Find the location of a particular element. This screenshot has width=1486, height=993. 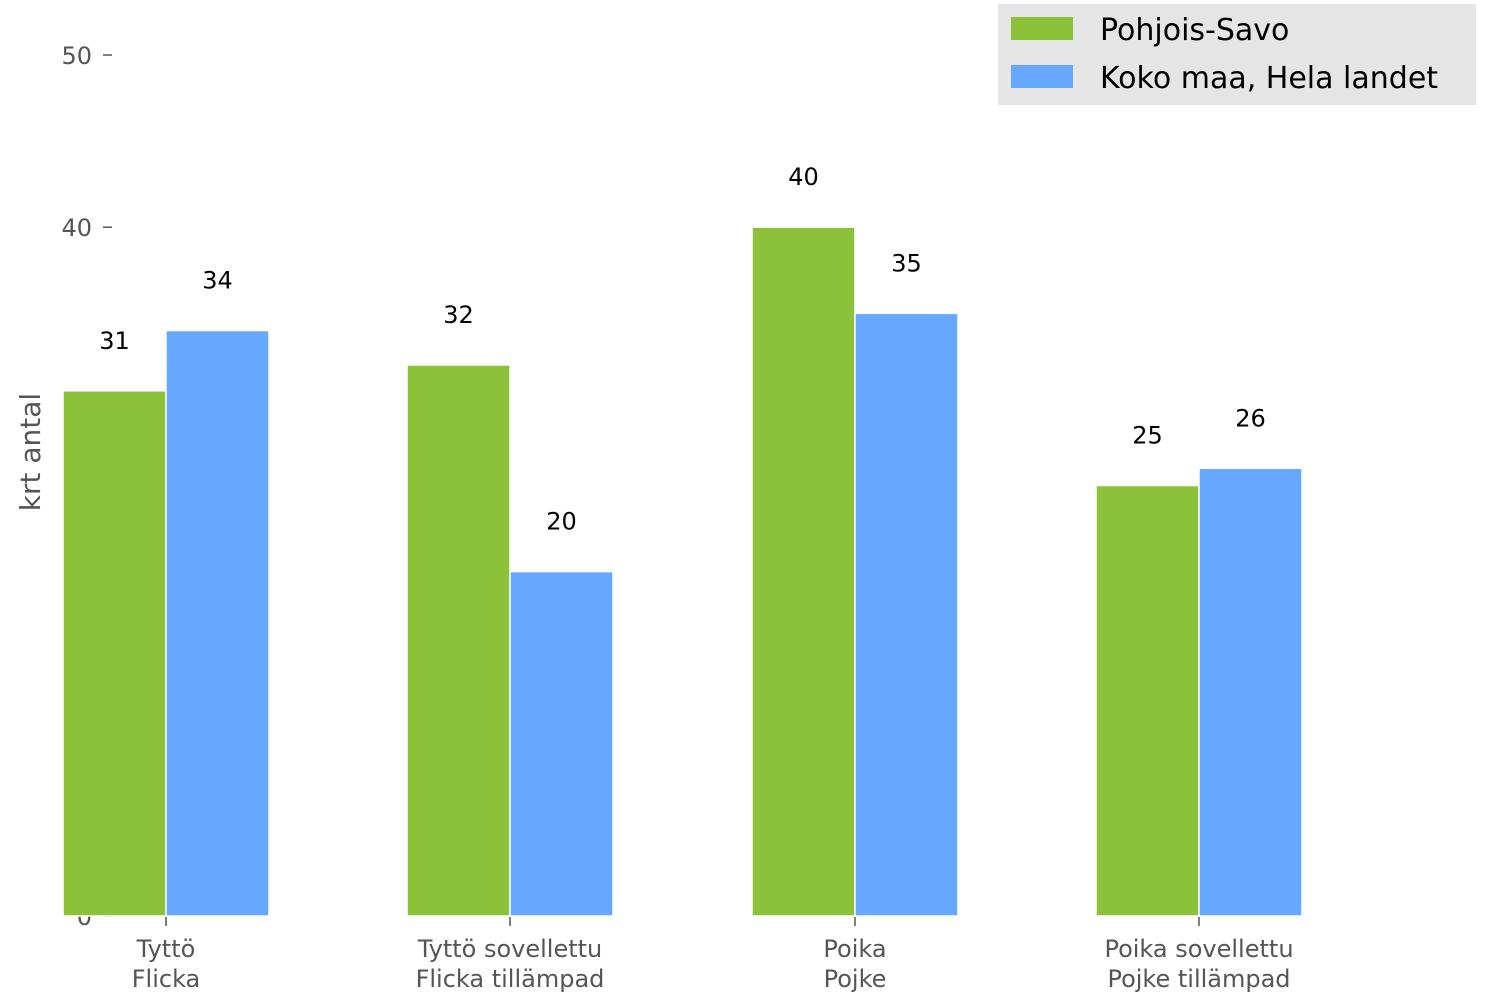

legend-label: Koko maa, Hela landet is located at coordinates (1269, 78).